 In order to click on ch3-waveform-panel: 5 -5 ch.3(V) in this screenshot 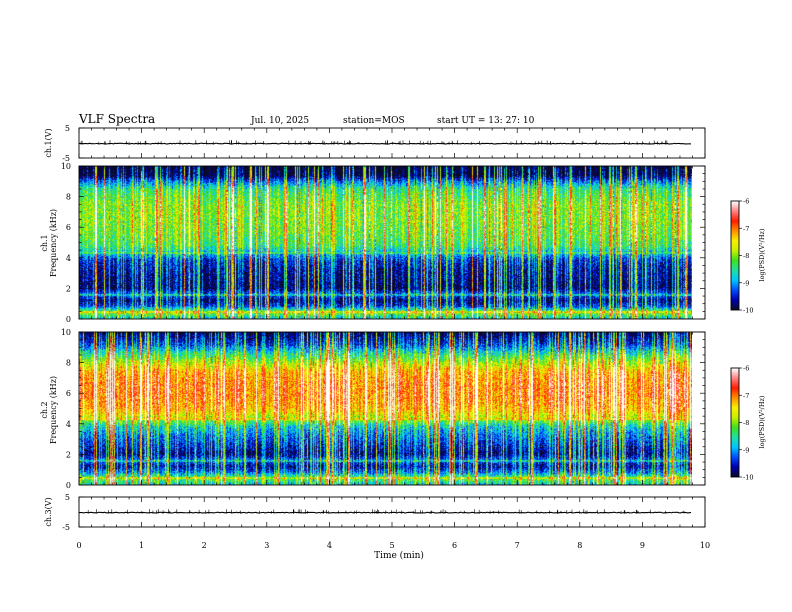, I will do `click(375, 512)`.